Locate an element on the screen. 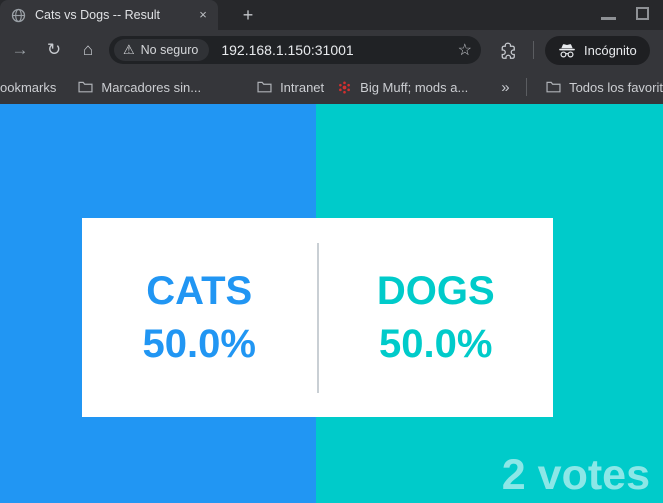 This screenshot has width=663, height=503. home-icon: ⌂ is located at coordinates (88, 49).